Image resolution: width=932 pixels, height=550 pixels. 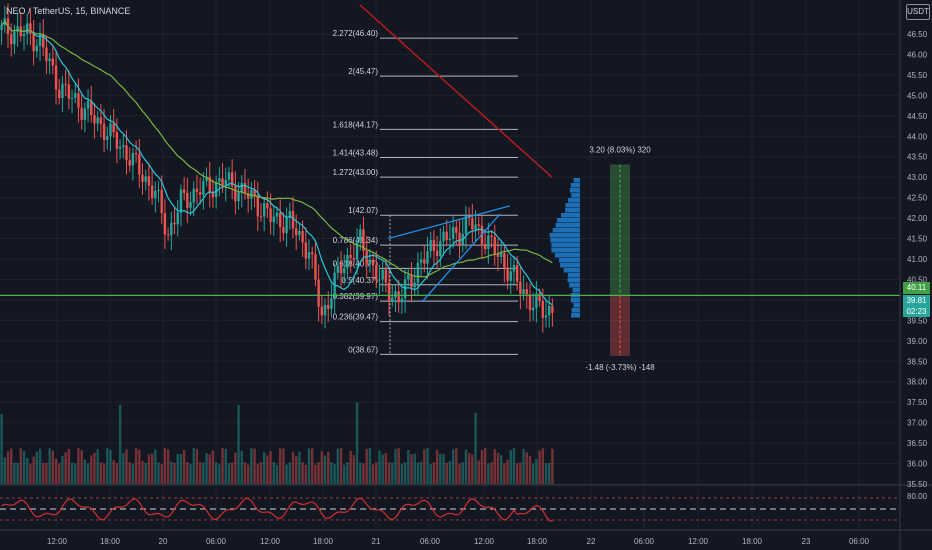 I want to click on current-price-tag: 39.81 02:23, so click(x=916, y=306).